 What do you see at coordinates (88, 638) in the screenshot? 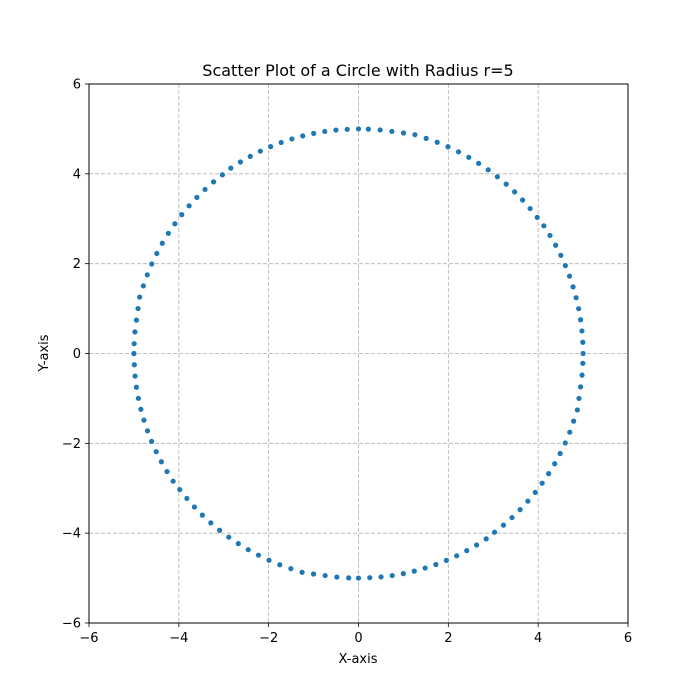
I see `x-tick-label: −6` at bounding box center [88, 638].